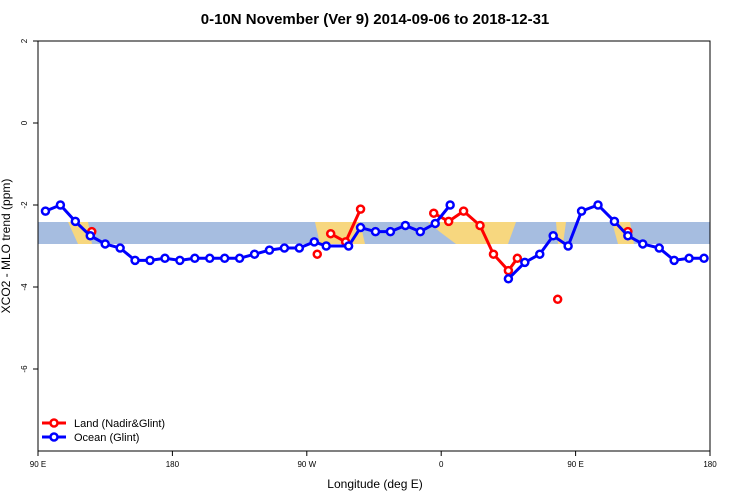 This screenshot has width=750, height=500. I want to click on x-axis-label: Longitude (deg E), so click(374, 484).